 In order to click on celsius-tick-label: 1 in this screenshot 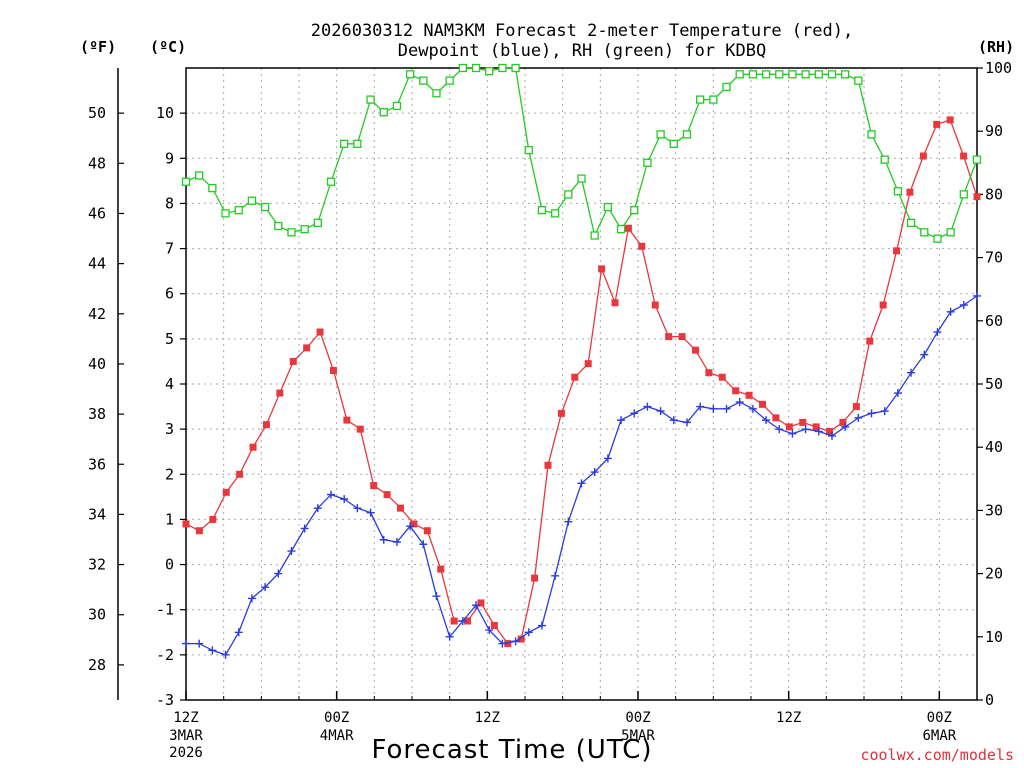, I will do `click(169, 519)`.